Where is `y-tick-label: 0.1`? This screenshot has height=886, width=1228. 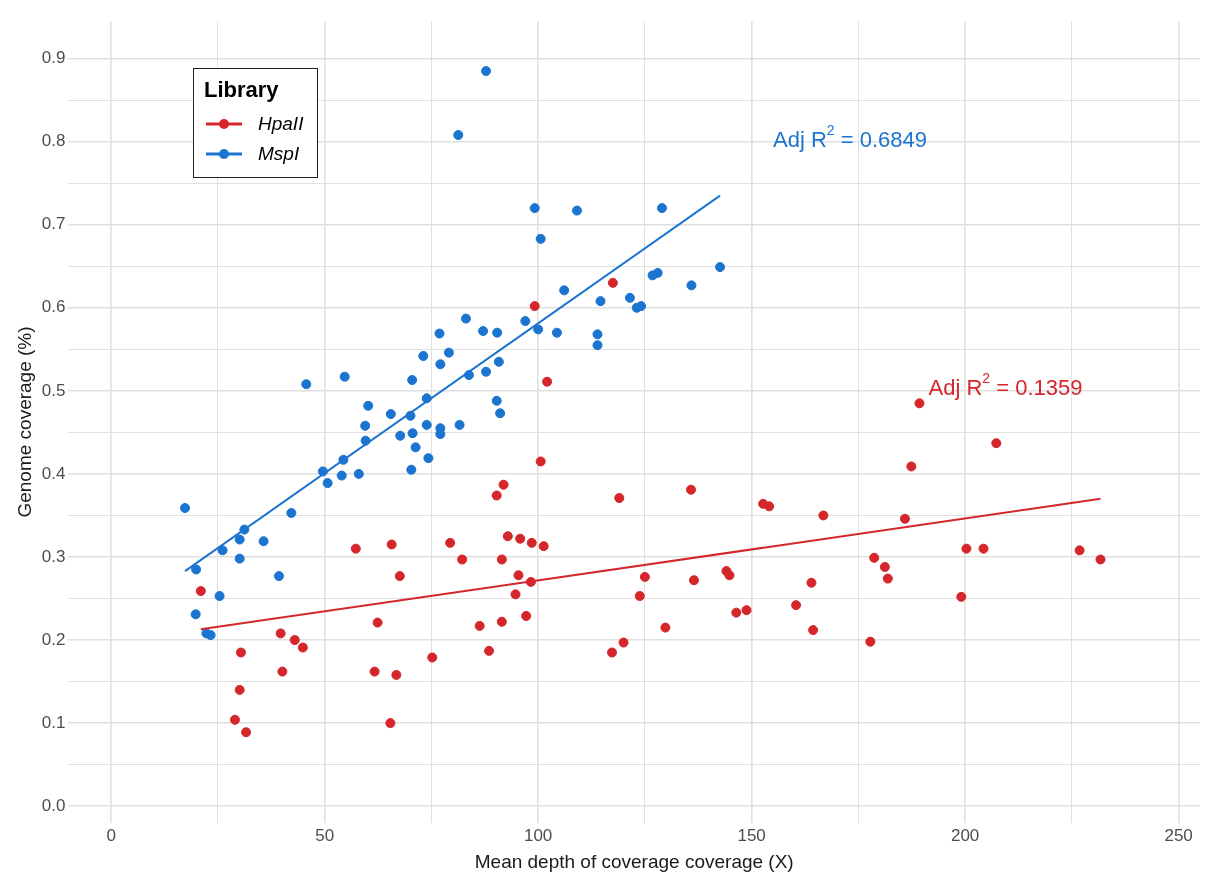 y-tick-label: 0.1 is located at coordinates (53, 722).